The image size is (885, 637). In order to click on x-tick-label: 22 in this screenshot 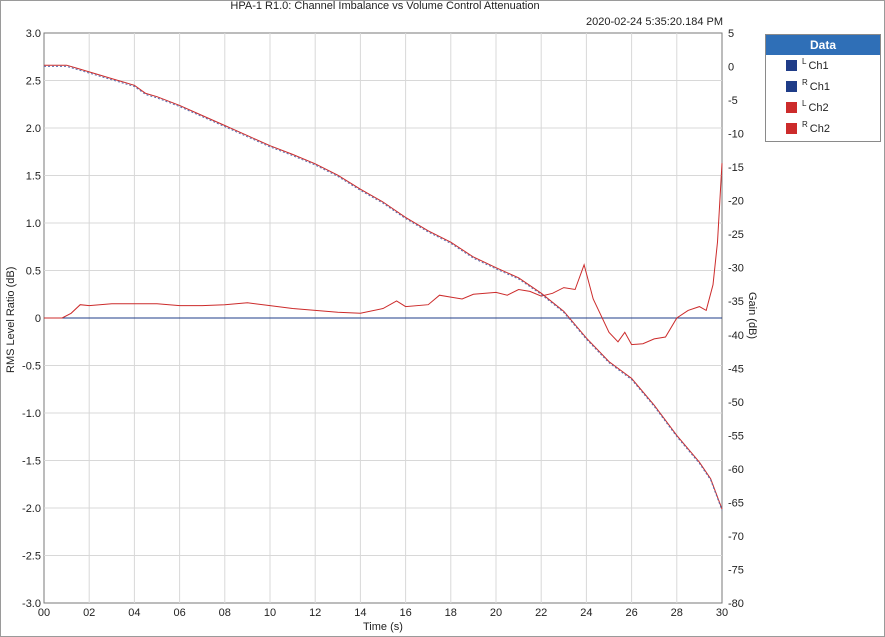, I will do `click(541, 613)`.